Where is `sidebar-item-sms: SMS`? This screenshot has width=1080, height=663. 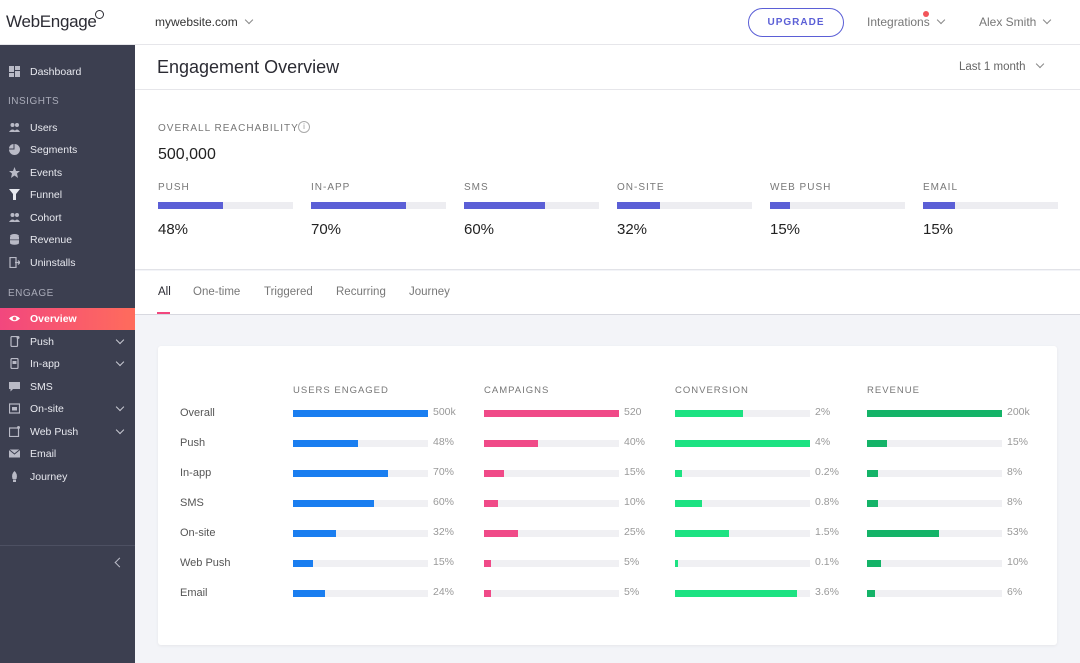
sidebar-item-sms: SMS is located at coordinates (67, 387).